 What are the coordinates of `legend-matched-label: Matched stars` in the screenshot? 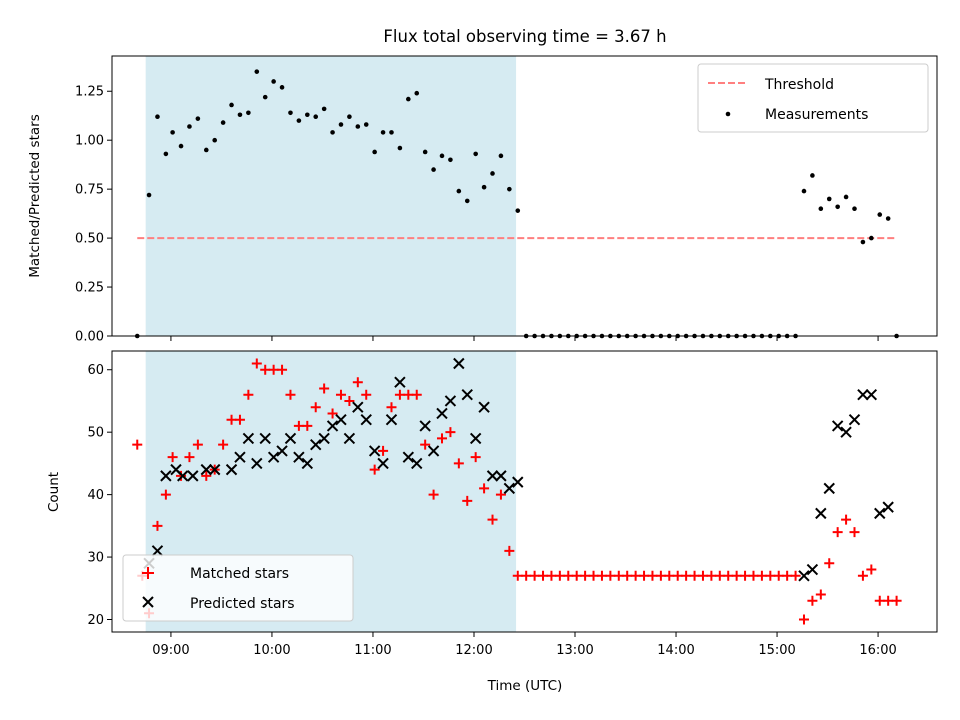 It's located at (239, 574).